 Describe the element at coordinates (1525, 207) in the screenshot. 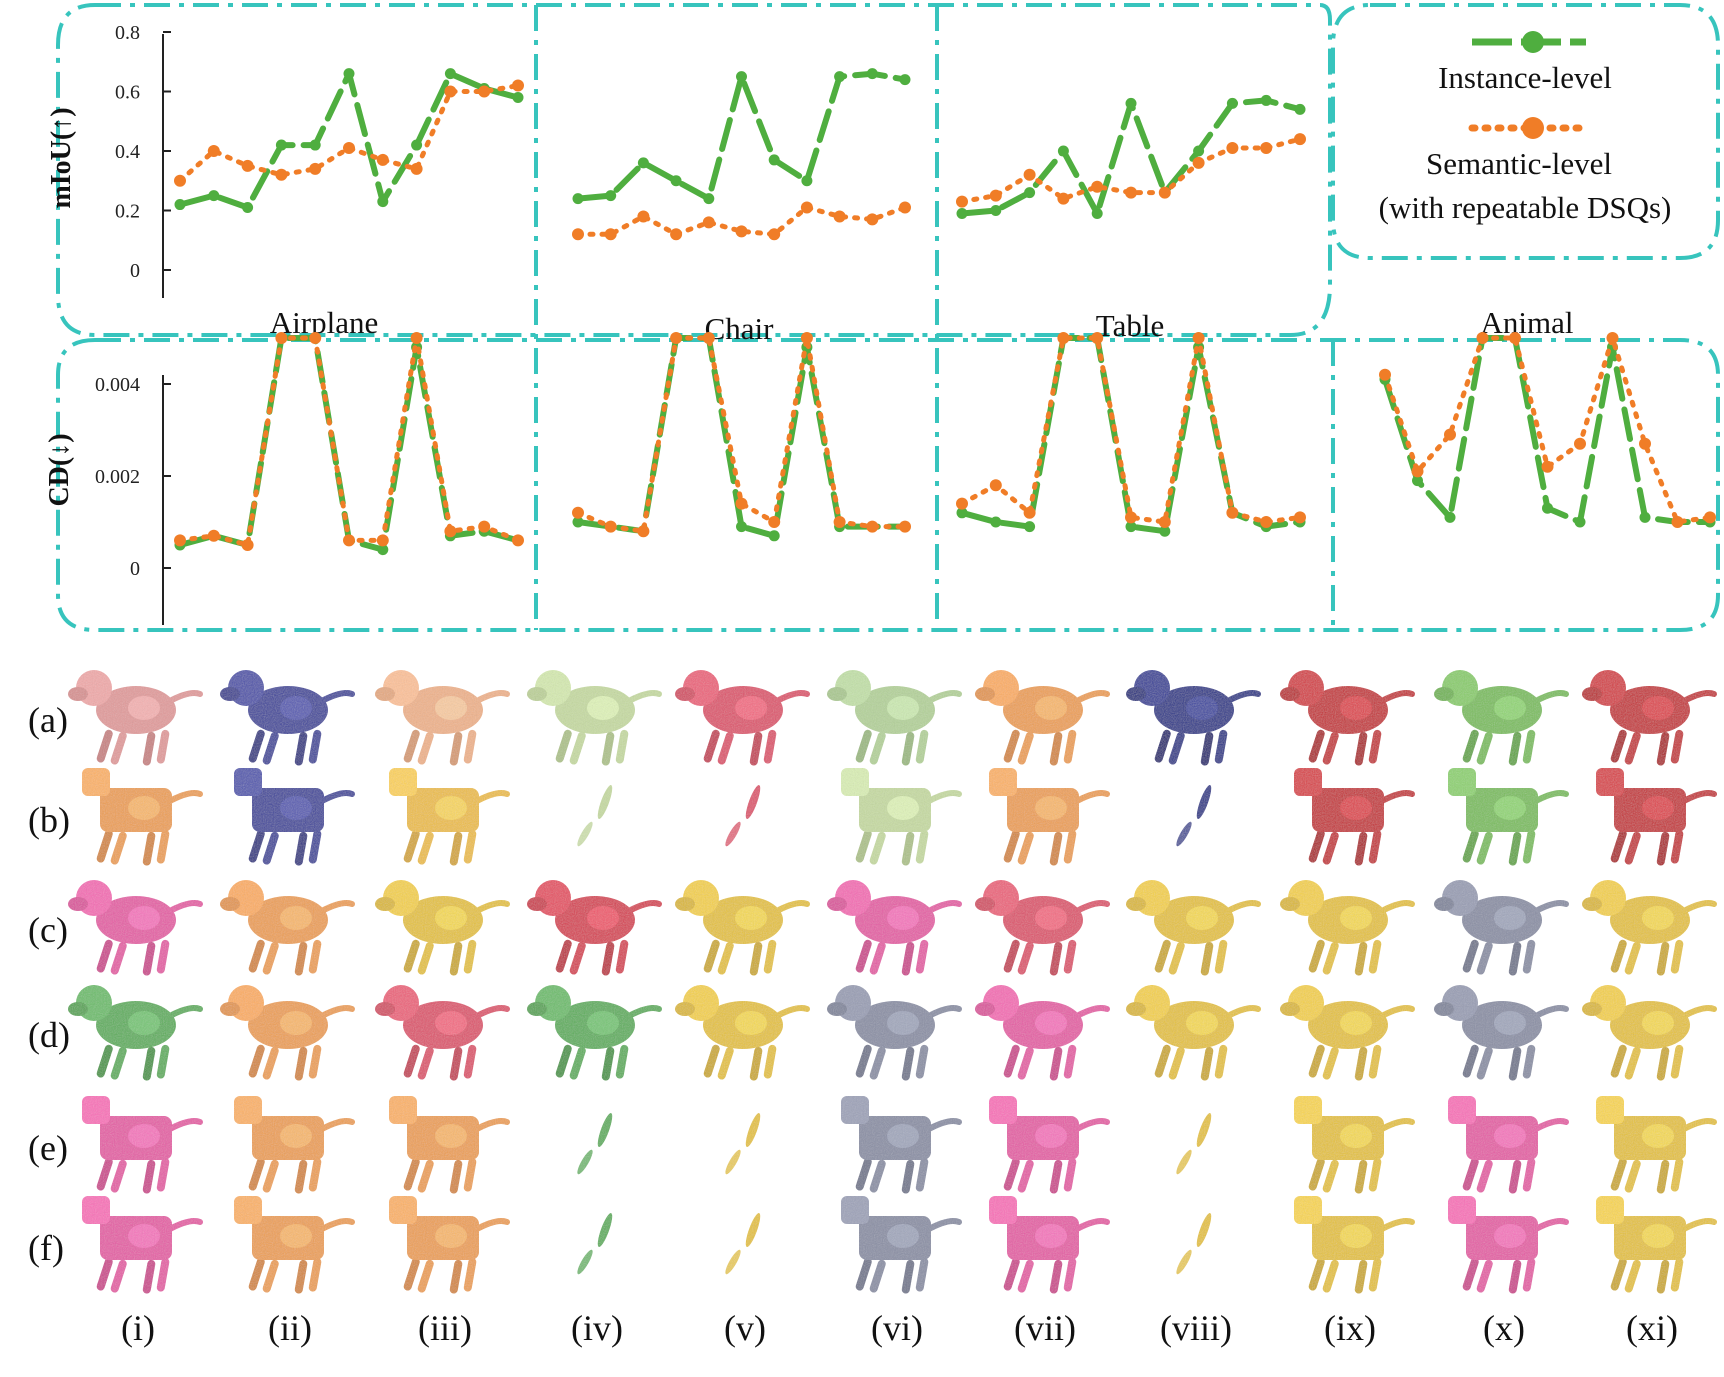

I see `legend-semantic-sublabel: (with repeatable DSQs)` at that location.